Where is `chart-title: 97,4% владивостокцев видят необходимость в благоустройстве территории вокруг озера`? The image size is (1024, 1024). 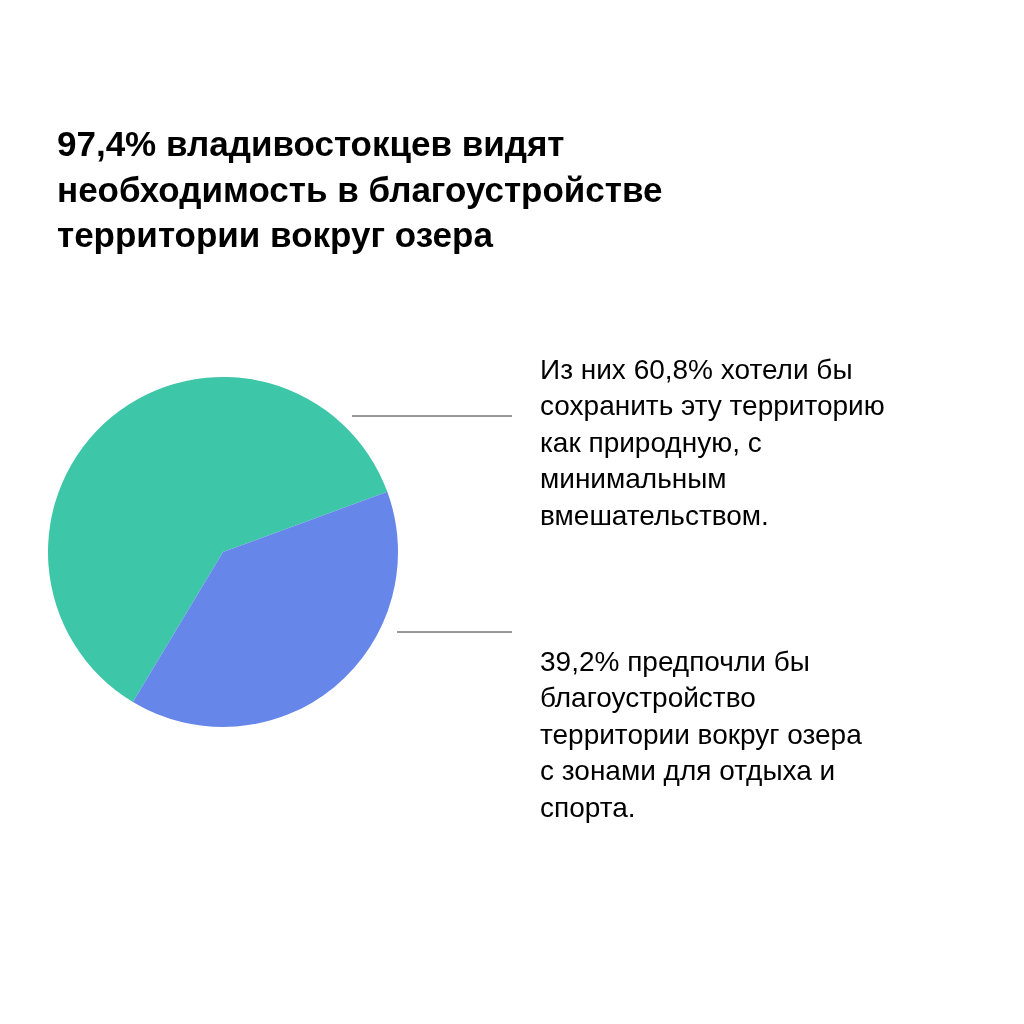 chart-title: 97,4% владивостокцев видят необходимость в благоустройстве территории вокруг озера is located at coordinates (360, 189).